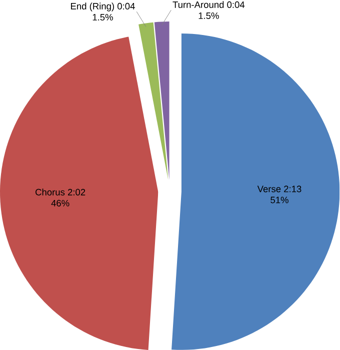  Describe the element at coordinates (208, 4) in the screenshot. I see `slice-label: Turn-Around 0:04` at that location.